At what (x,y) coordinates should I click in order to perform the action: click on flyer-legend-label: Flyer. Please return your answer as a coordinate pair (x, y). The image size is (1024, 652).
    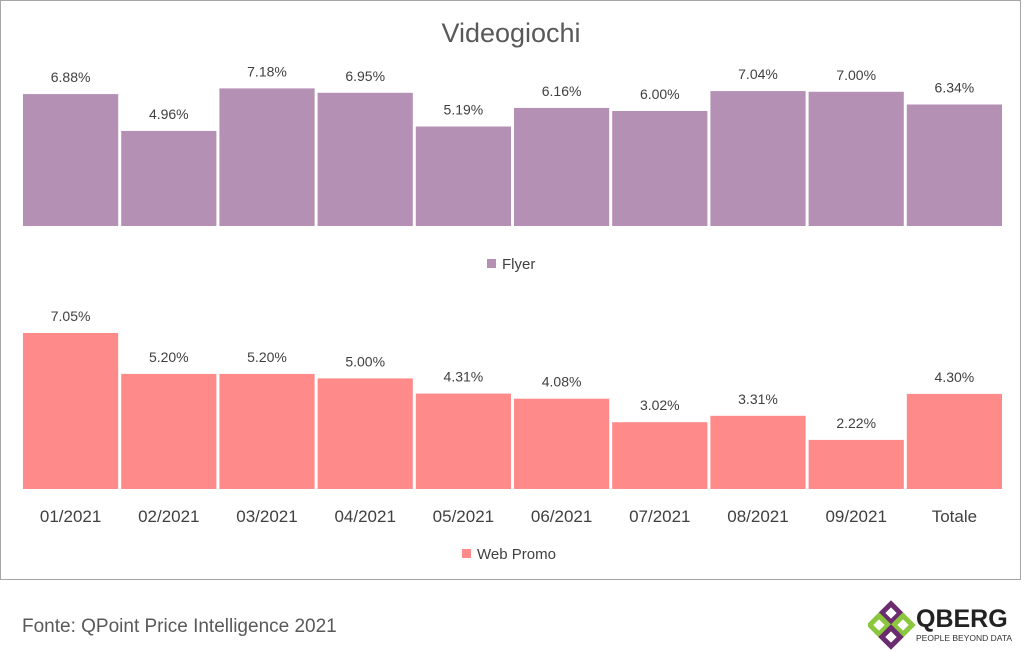
    Looking at the image, I should click on (518, 264).